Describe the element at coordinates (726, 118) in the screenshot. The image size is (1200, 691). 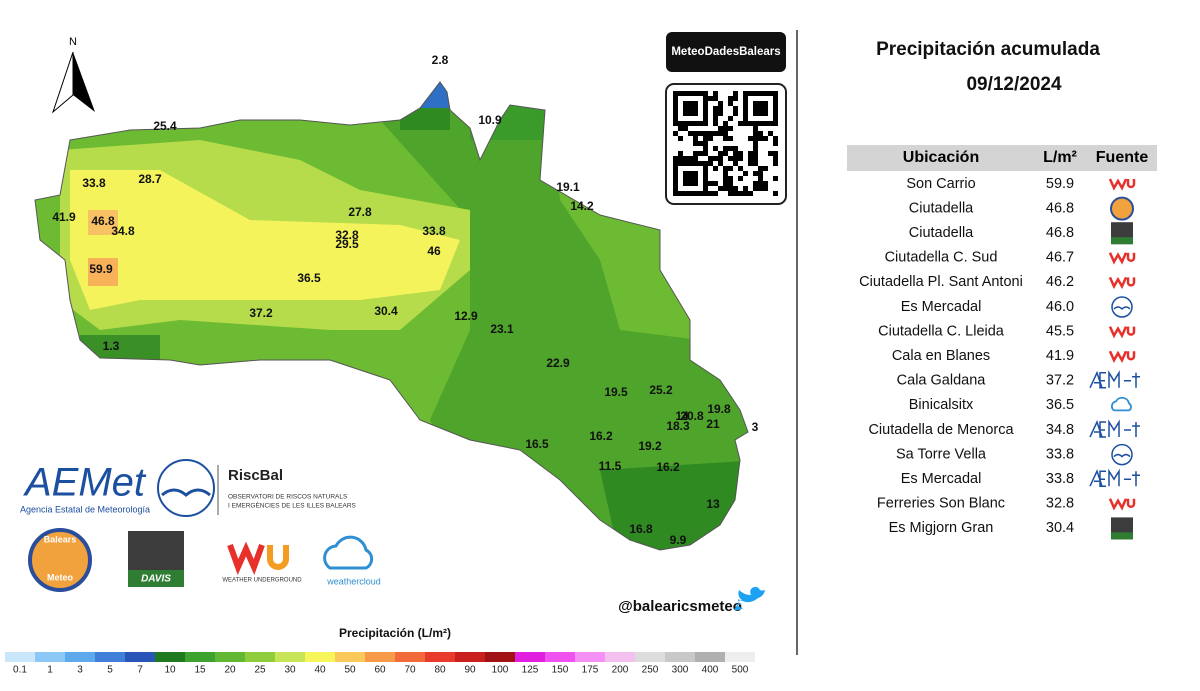
I see `qr: MeteoDadesBalears` at that location.